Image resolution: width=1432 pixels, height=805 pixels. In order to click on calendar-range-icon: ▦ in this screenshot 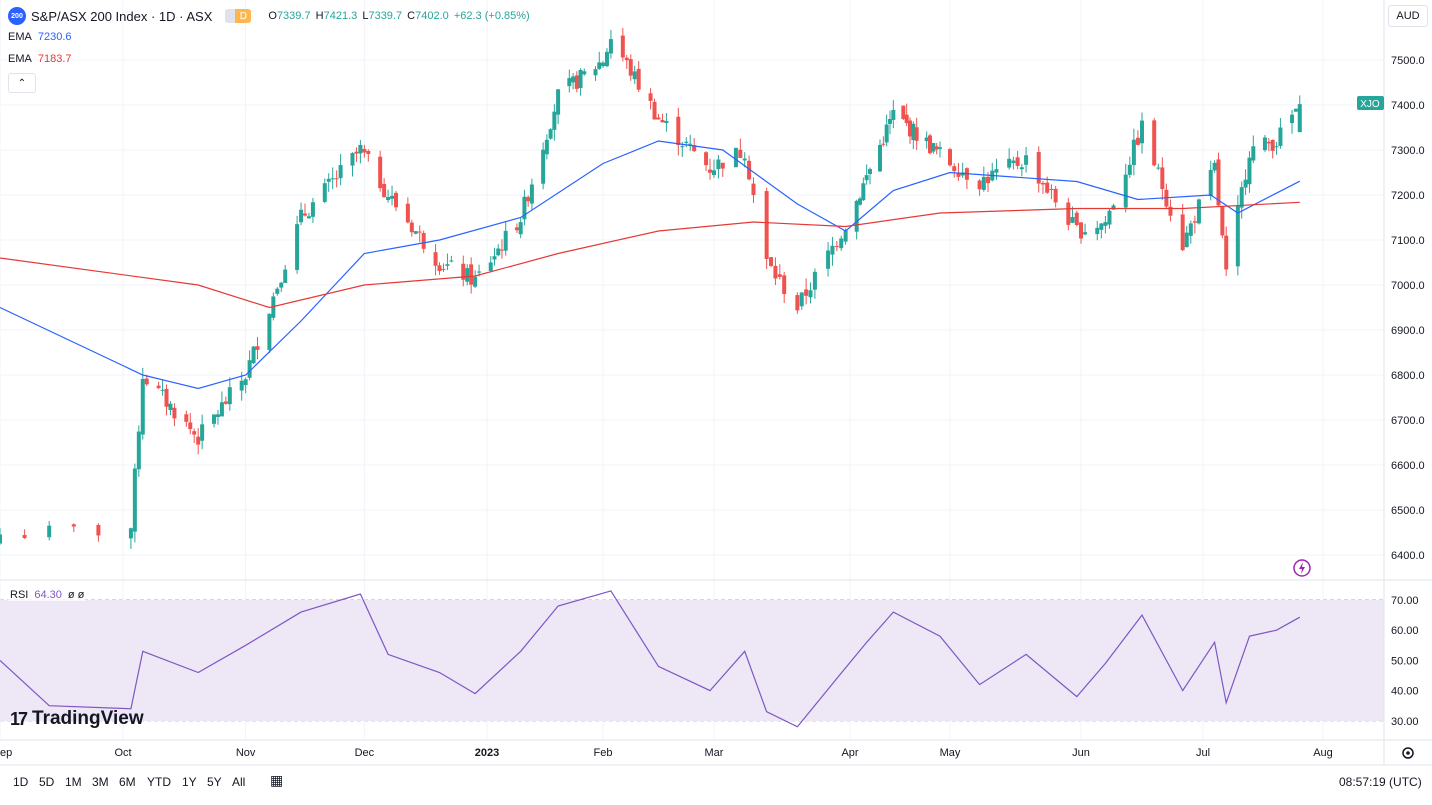, I will do `click(277, 780)`.